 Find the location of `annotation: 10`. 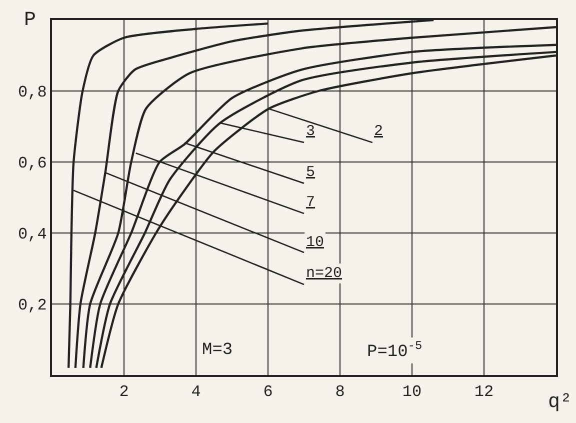

annotation: 10 is located at coordinates (315, 242).